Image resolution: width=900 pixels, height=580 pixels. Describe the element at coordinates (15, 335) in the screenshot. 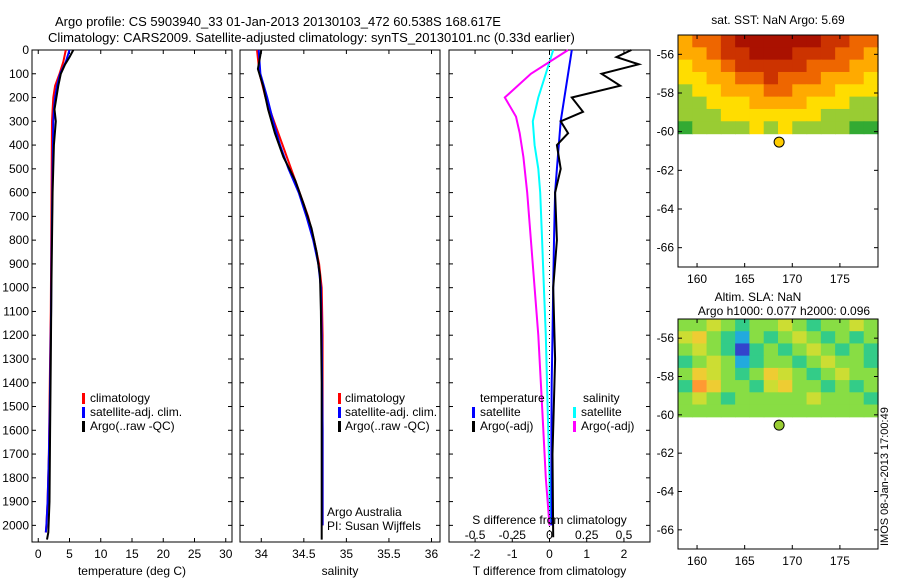

I see `temperature-ytick-label: 1200` at that location.